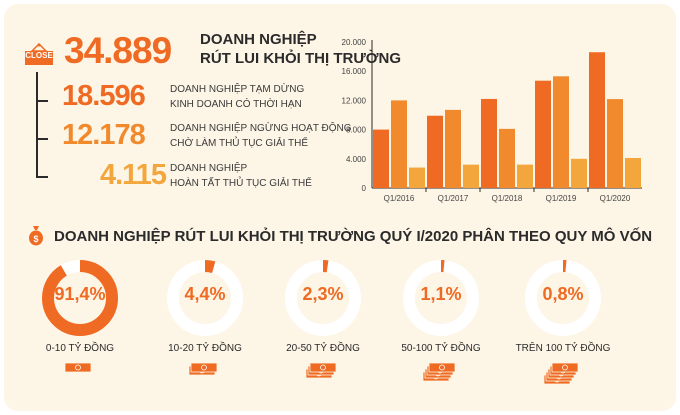 The image size is (680, 415). I want to click on close-sign-icon, so click(39, 54).